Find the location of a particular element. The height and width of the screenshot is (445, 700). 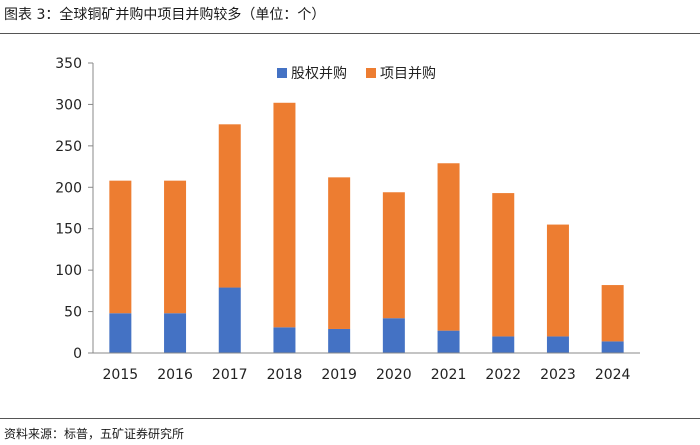

x-tick-label: 2015 is located at coordinates (121, 375).